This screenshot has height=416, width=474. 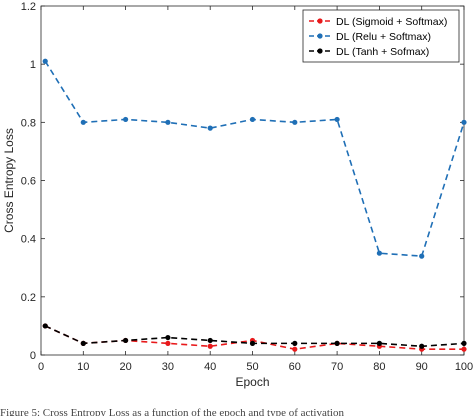 What do you see at coordinates (337, 367) in the screenshot?
I see `x-tick-label: 70` at bounding box center [337, 367].